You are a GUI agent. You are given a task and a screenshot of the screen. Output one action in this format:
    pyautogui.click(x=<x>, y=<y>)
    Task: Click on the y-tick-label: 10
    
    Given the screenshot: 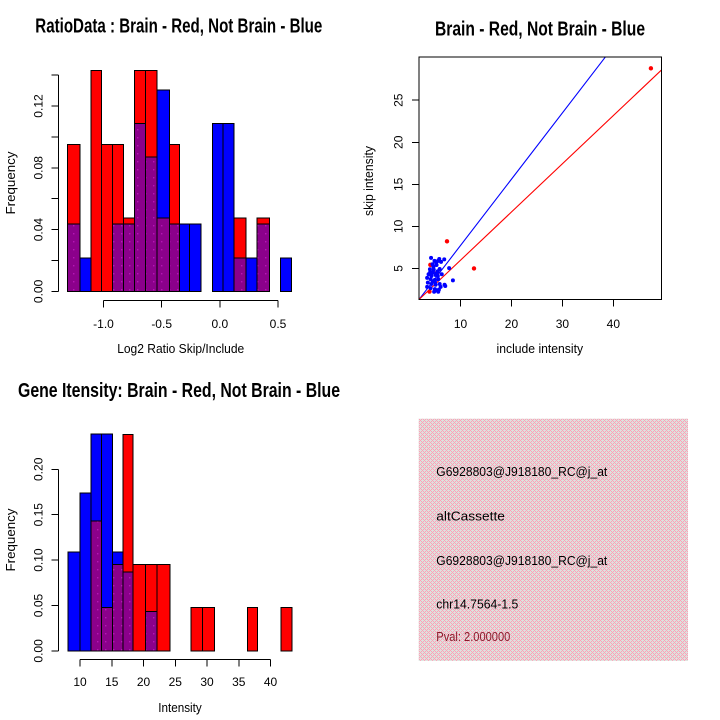 What is the action you would take?
    pyautogui.click(x=399, y=226)
    